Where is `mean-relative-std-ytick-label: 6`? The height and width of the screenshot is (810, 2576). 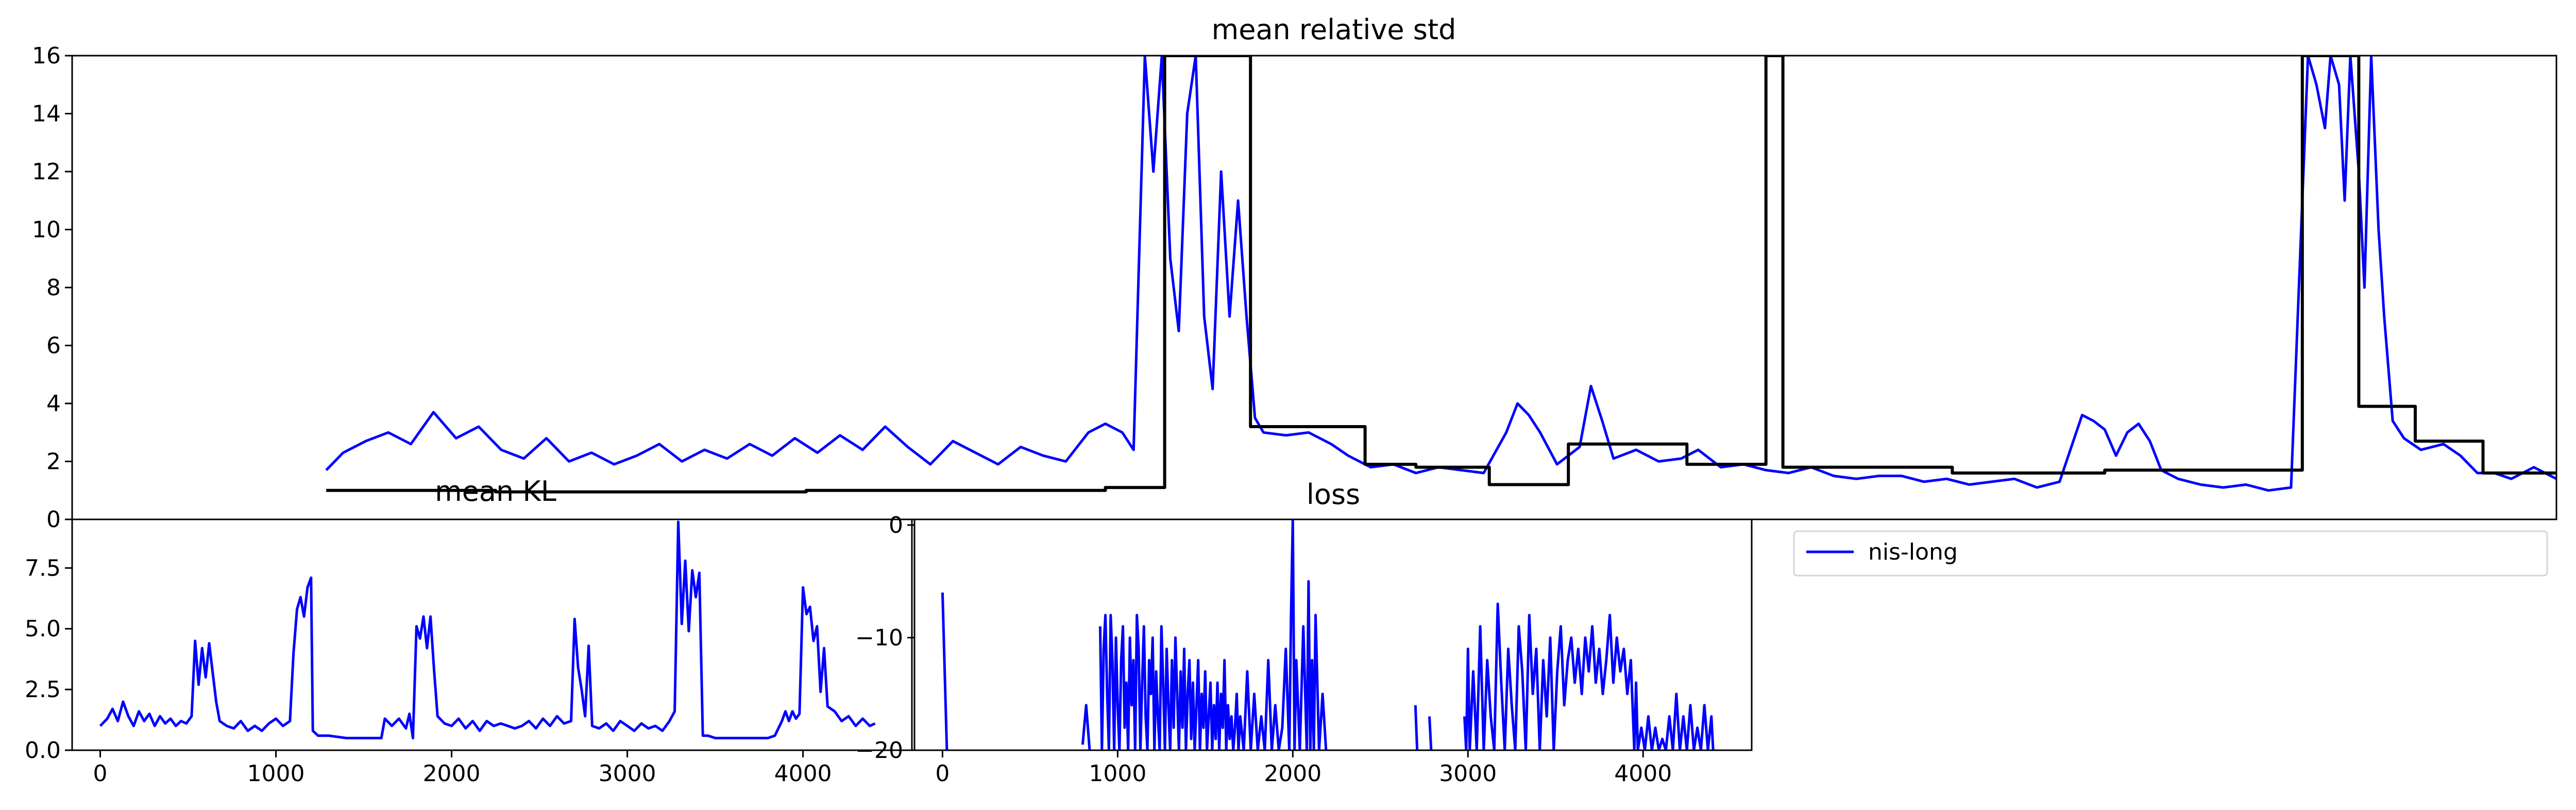
mean-relative-std-ytick-label: 6 is located at coordinates (53, 346).